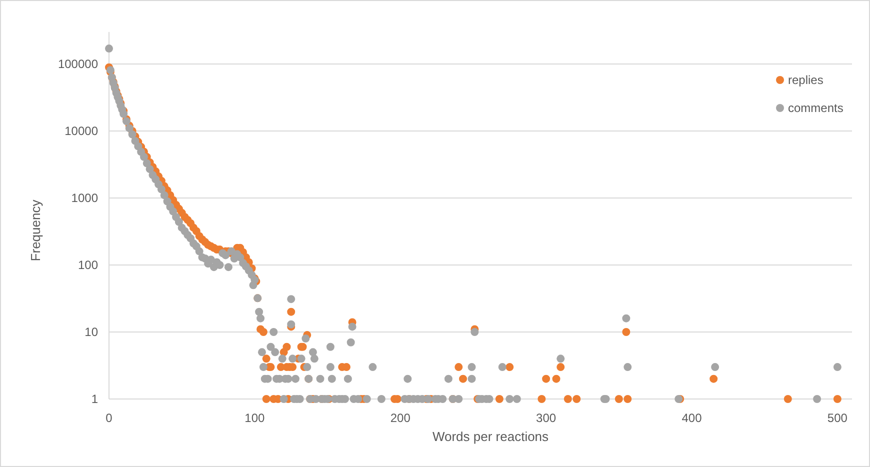 The width and height of the screenshot is (870, 467). What do you see at coordinates (109, 418) in the screenshot?
I see `x-tick-label: 0` at bounding box center [109, 418].